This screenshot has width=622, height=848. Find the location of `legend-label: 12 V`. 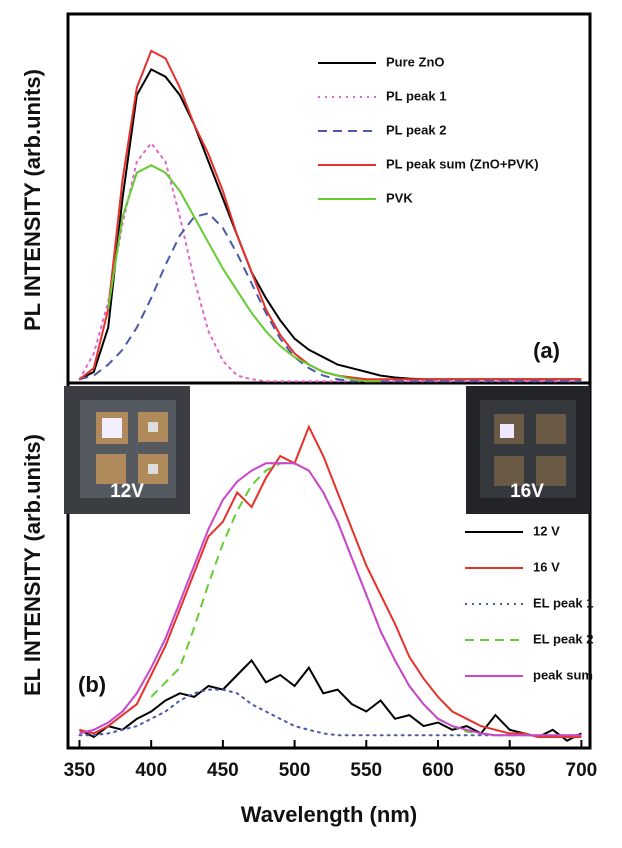

legend-label: 12 V is located at coordinates (546, 530).